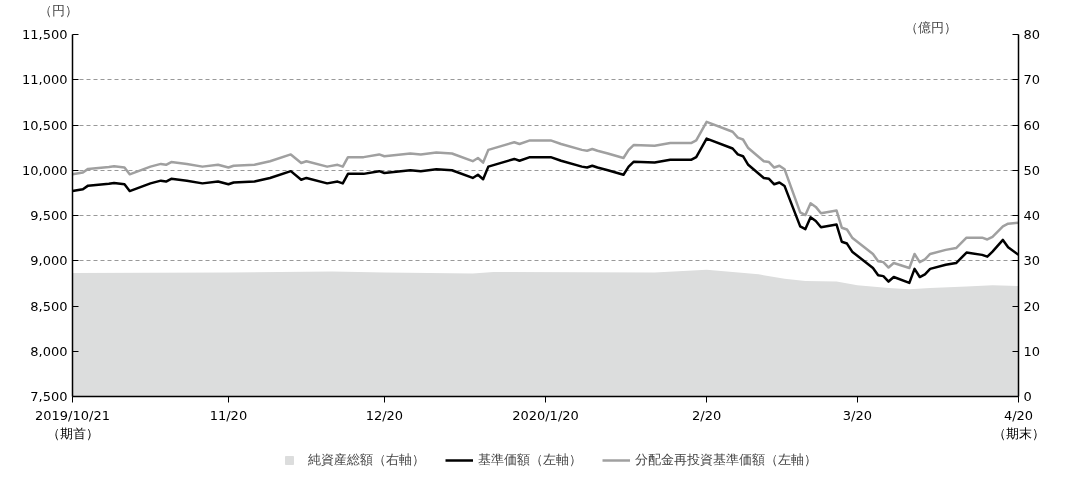 The height and width of the screenshot is (503, 1086). Describe the element at coordinates (45, 125) in the screenshot. I see `y-tick-label: 10,500` at that location.